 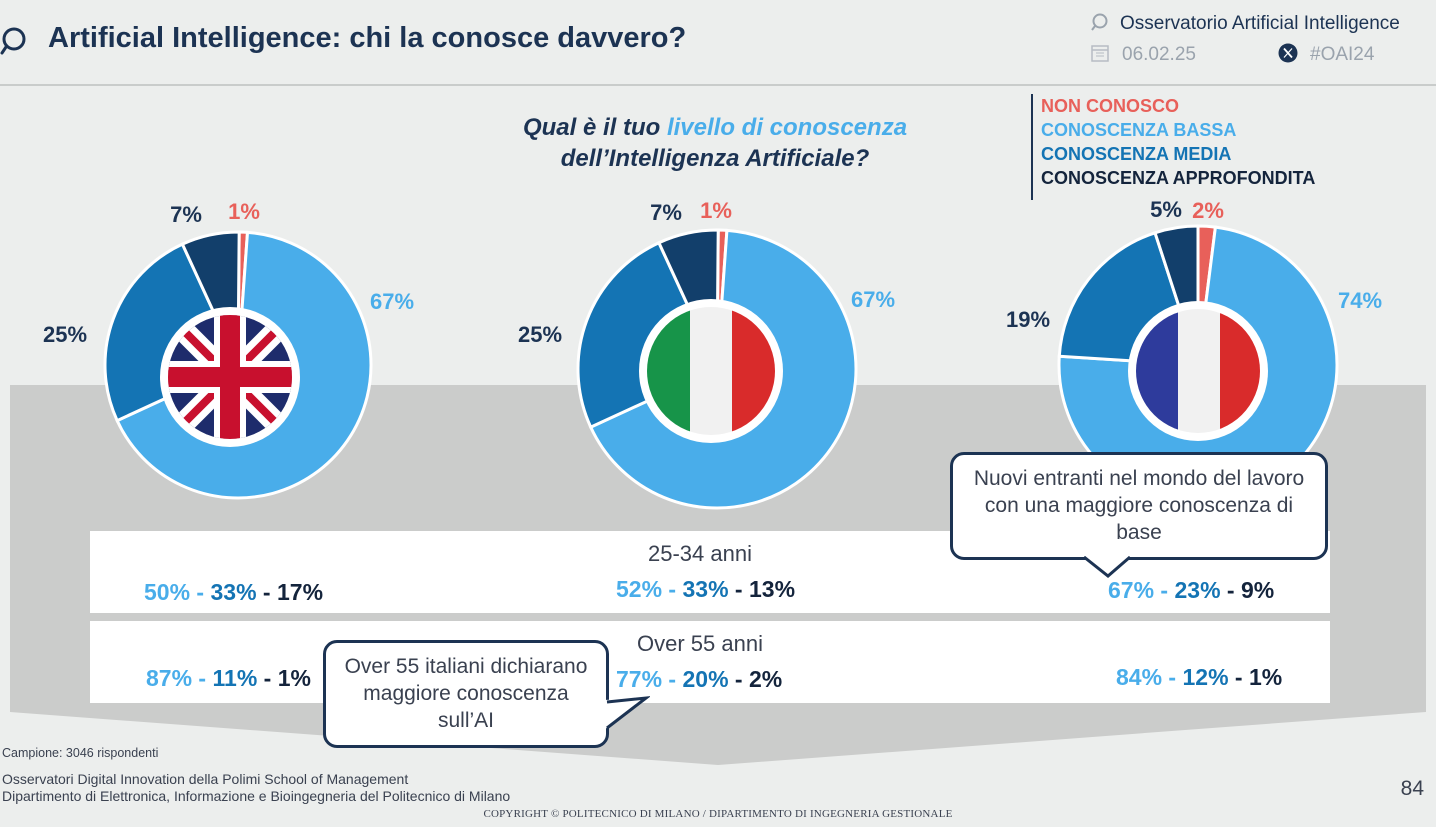 I want to click on data-label-italy-non-conosco: 1%, so click(x=716, y=210).